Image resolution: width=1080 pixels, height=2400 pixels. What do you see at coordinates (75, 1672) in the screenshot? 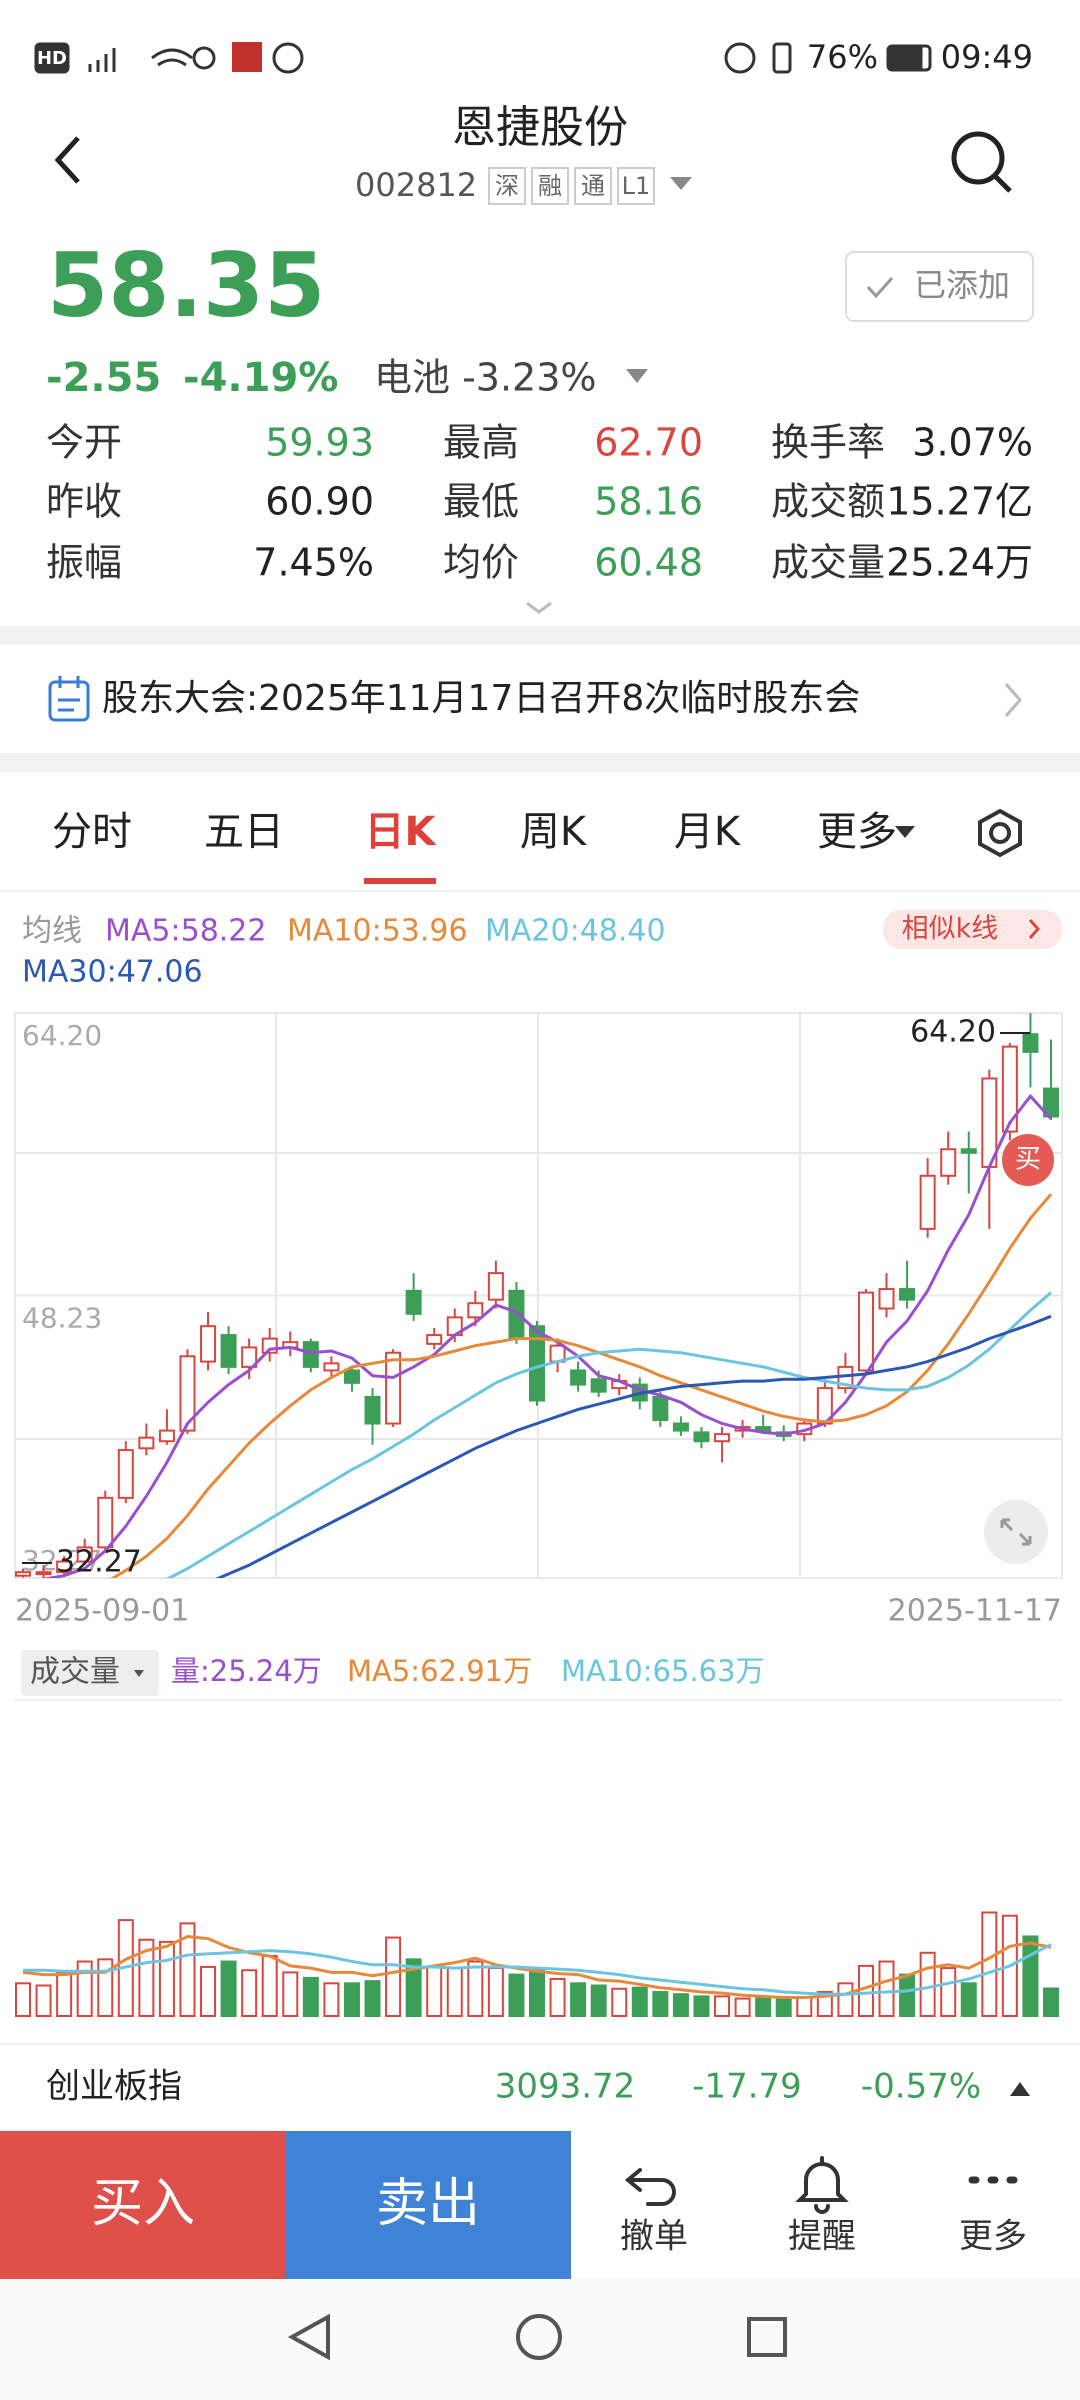
I see `volume-label: 成交量` at bounding box center [75, 1672].